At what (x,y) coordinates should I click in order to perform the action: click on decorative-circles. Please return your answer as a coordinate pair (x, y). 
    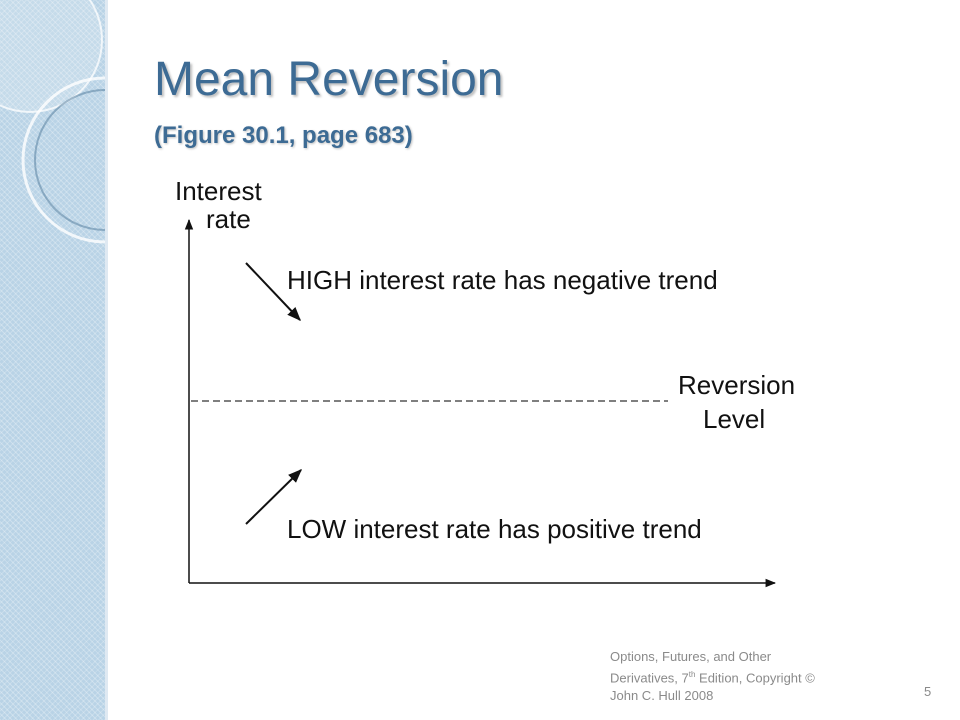
    Looking at the image, I should click on (52, 122).